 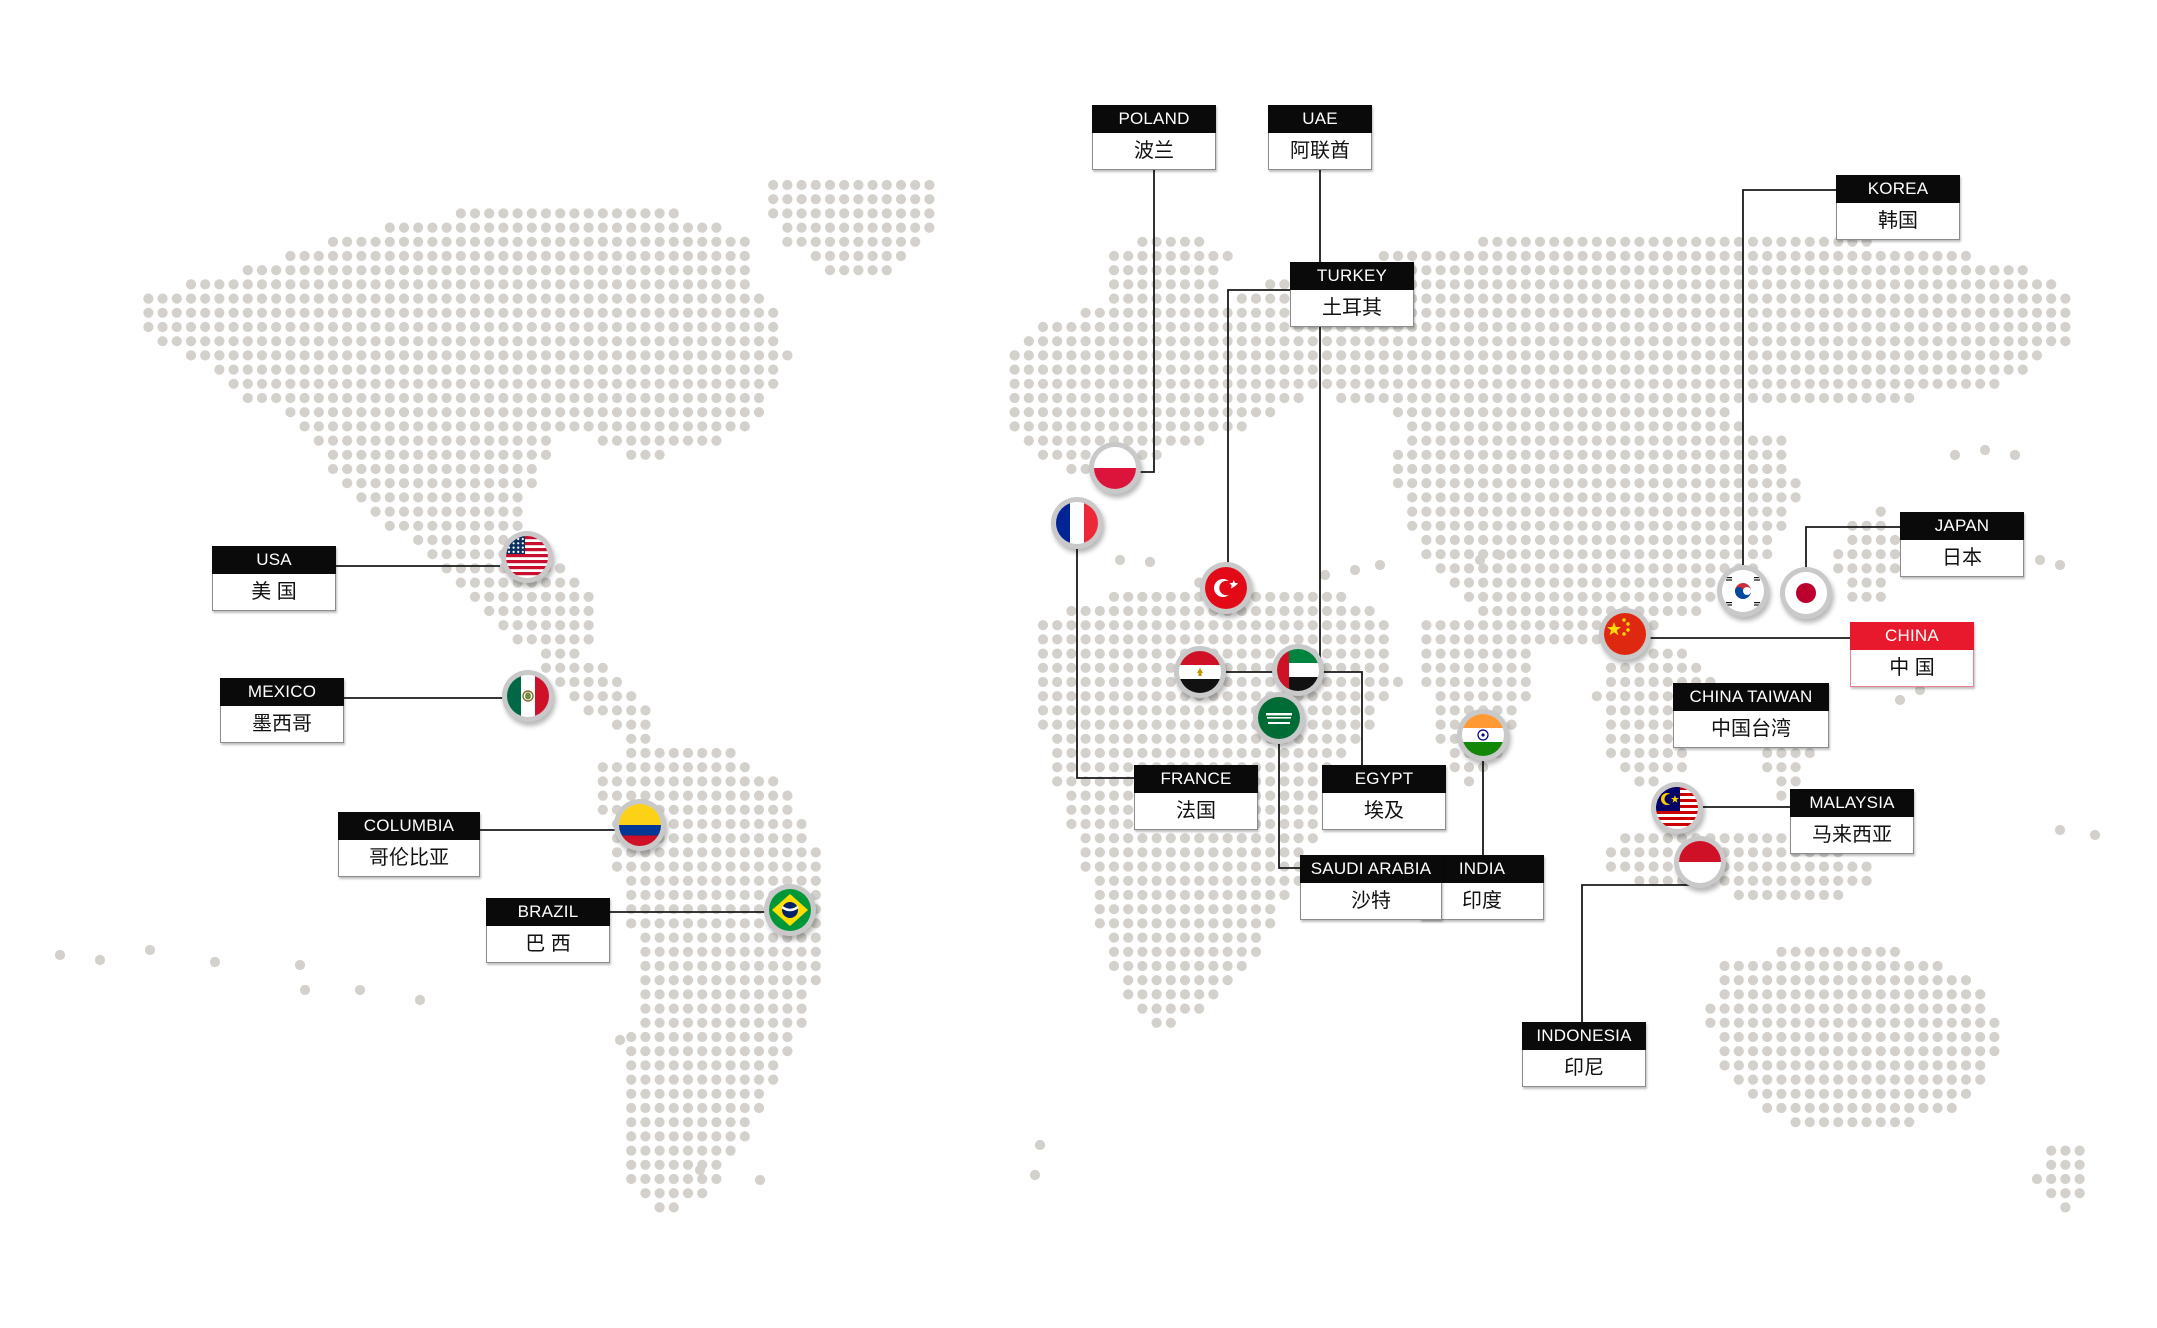 What do you see at coordinates (282, 724) in the screenshot?
I see `country-name-cn-mexico: 墨西哥` at bounding box center [282, 724].